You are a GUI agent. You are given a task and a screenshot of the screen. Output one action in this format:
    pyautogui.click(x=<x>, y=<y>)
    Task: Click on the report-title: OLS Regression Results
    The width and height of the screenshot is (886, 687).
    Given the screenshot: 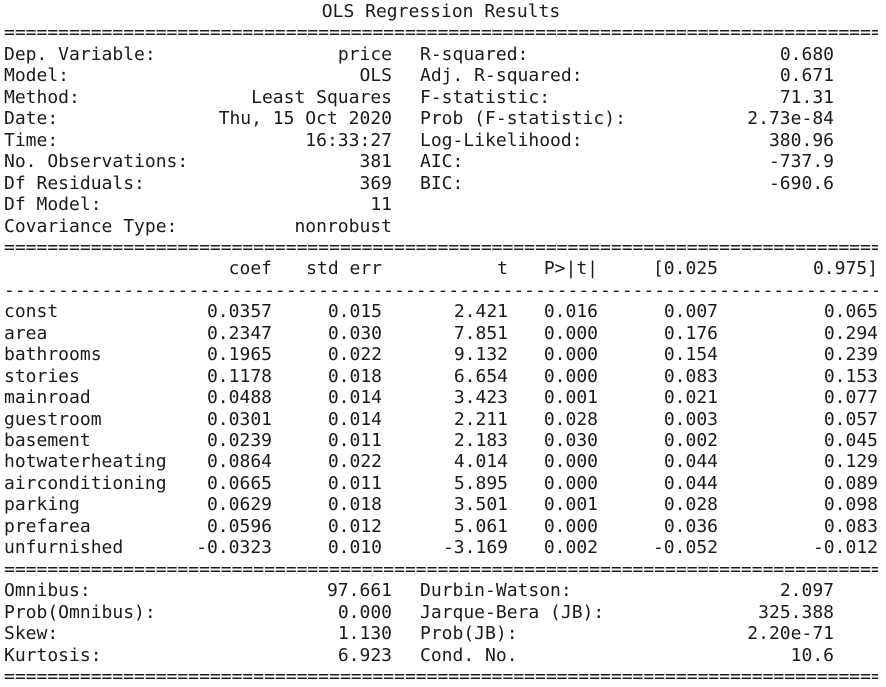 What is the action you would take?
    pyautogui.click(x=441, y=11)
    